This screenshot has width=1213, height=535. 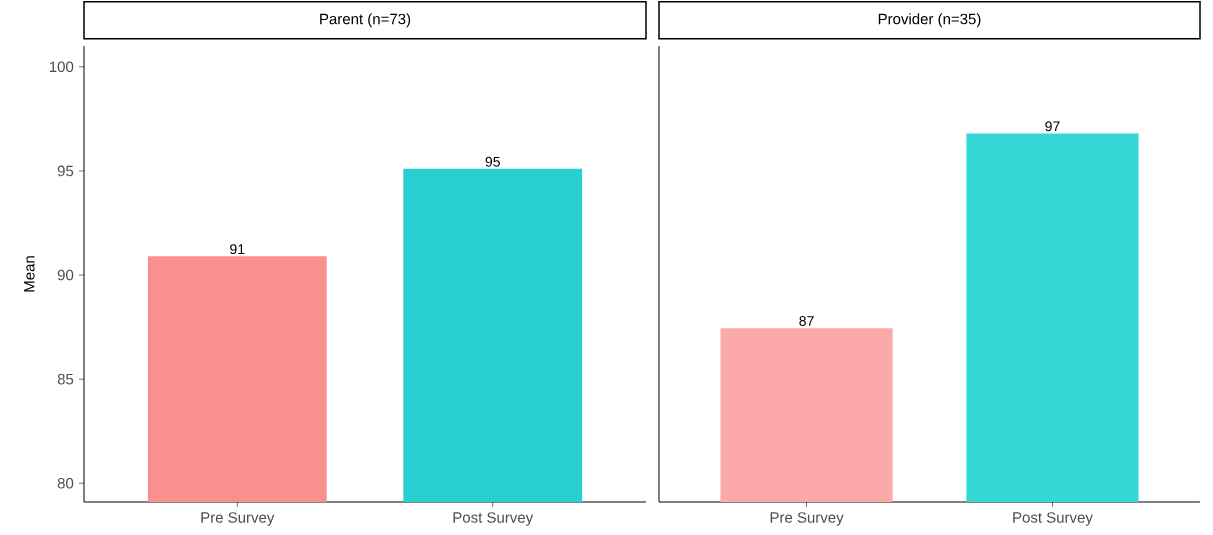 I want to click on y-tick-label: 80, so click(x=65, y=483).